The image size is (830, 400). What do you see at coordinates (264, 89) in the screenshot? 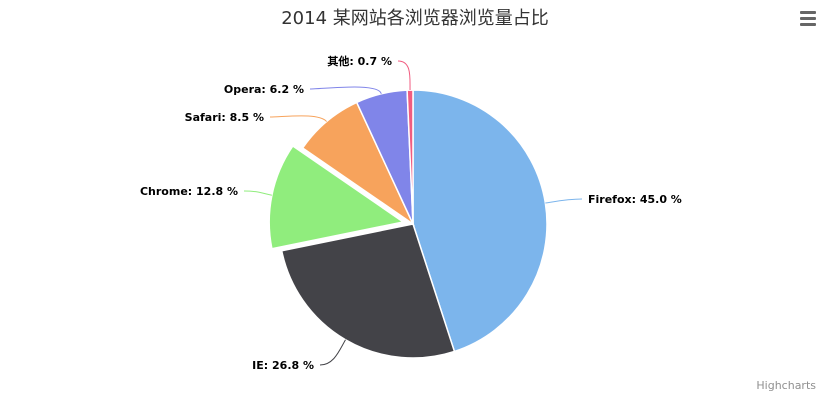
I see `pie-label-opera: Opera: 6.2 %` at bounding box center [264, 89].